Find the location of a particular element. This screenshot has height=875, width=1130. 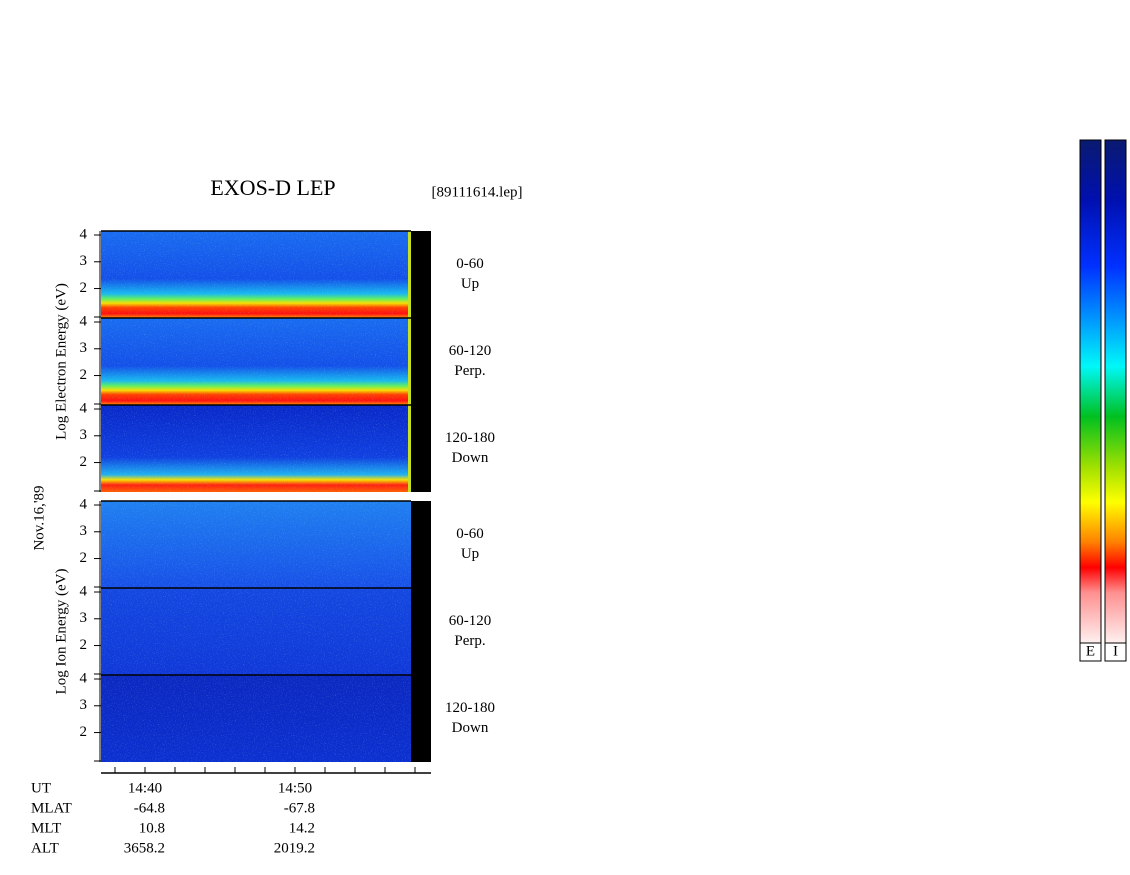

colorbar-label: I is located at coordinates (1115, 651).